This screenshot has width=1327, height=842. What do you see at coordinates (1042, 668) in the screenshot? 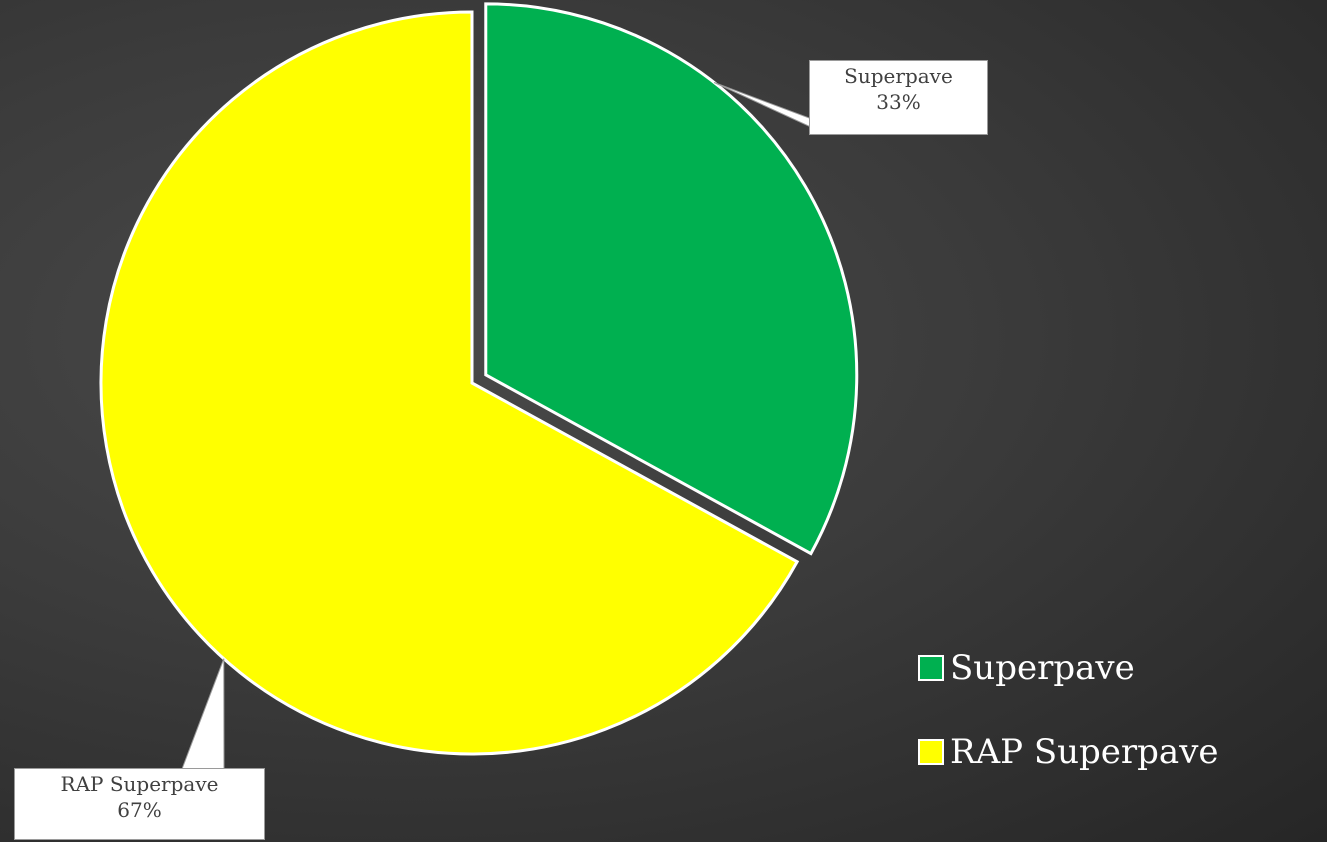
I see `legend-label-superpave: Superpave` at bounding box center [1042, 668].